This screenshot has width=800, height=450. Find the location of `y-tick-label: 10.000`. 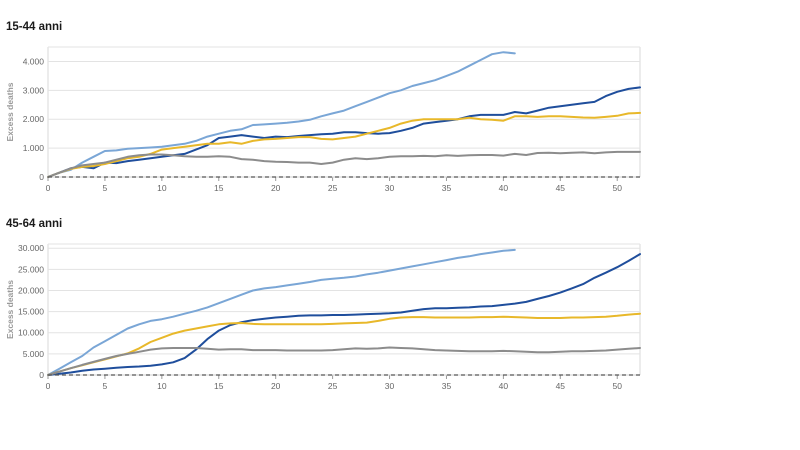

y-tick-label: 10.000 is located at coordinates (31, 333).